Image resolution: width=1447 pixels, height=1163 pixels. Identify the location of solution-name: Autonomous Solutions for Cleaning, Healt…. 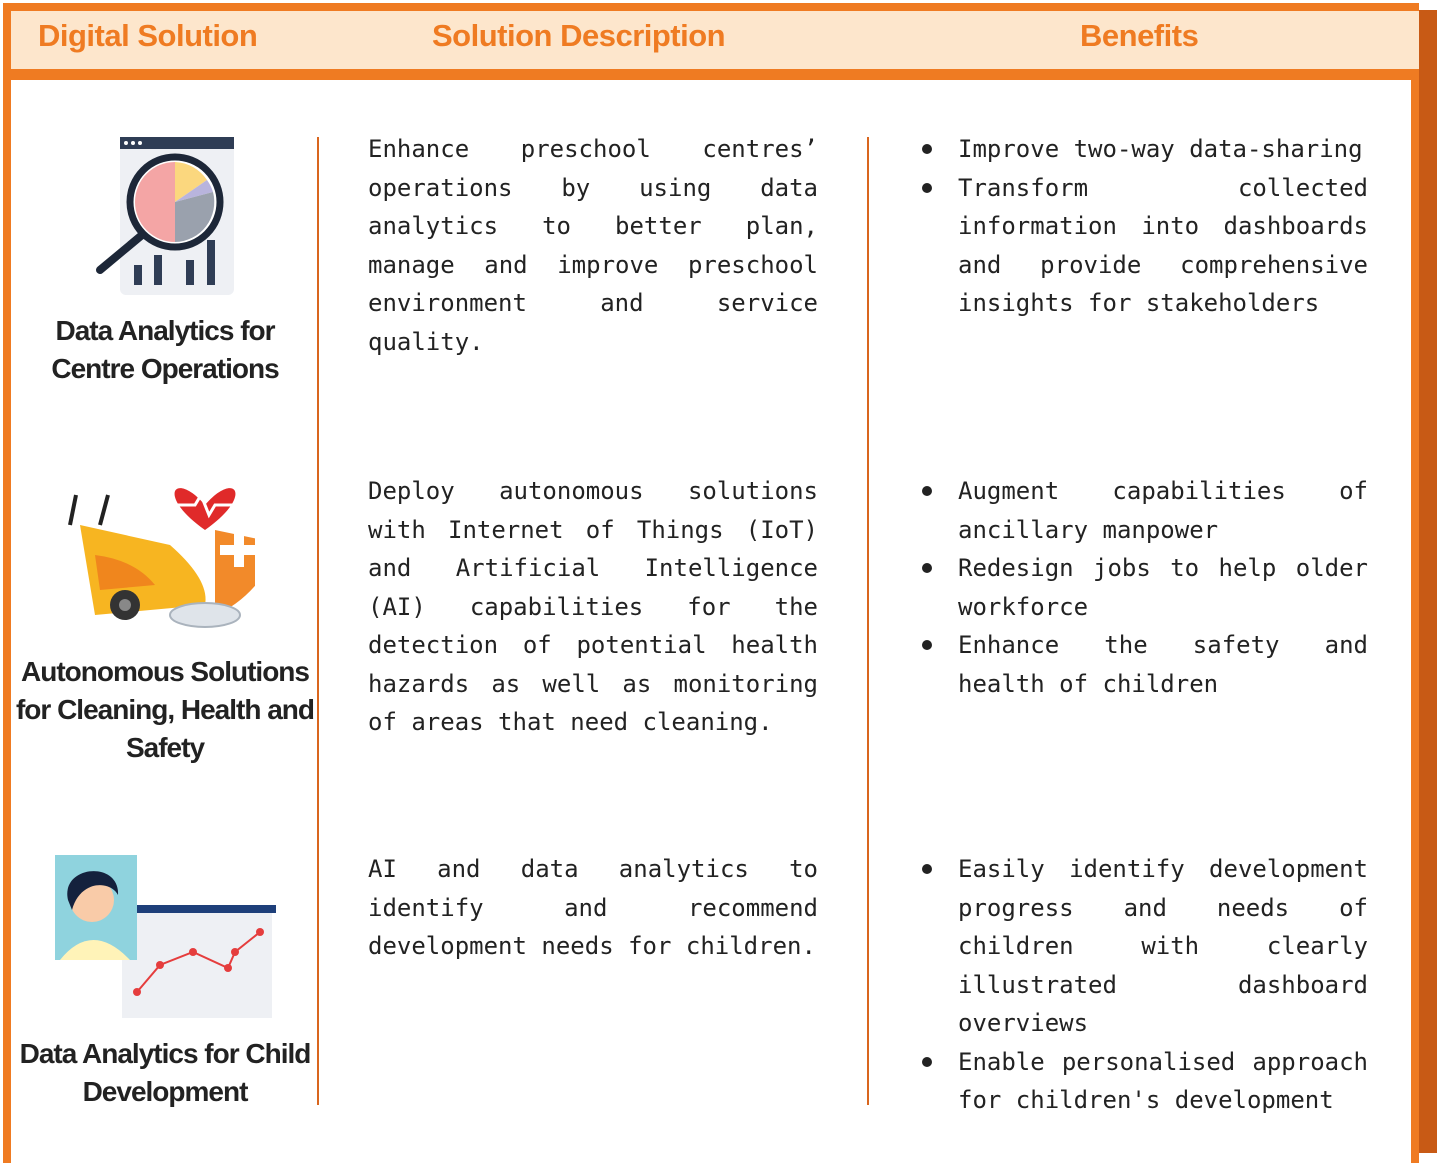
(165, 709).